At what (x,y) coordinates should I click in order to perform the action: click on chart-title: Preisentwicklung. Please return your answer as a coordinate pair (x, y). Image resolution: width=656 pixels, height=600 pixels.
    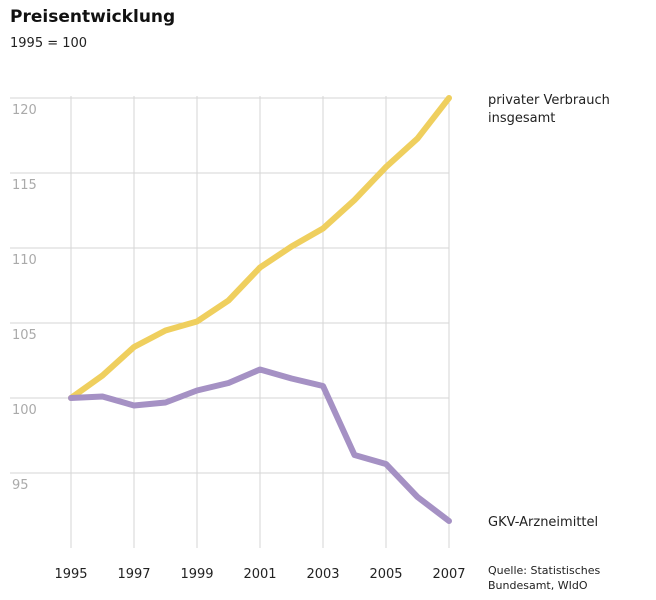
    Looking at the image, I should click on (92, 17).